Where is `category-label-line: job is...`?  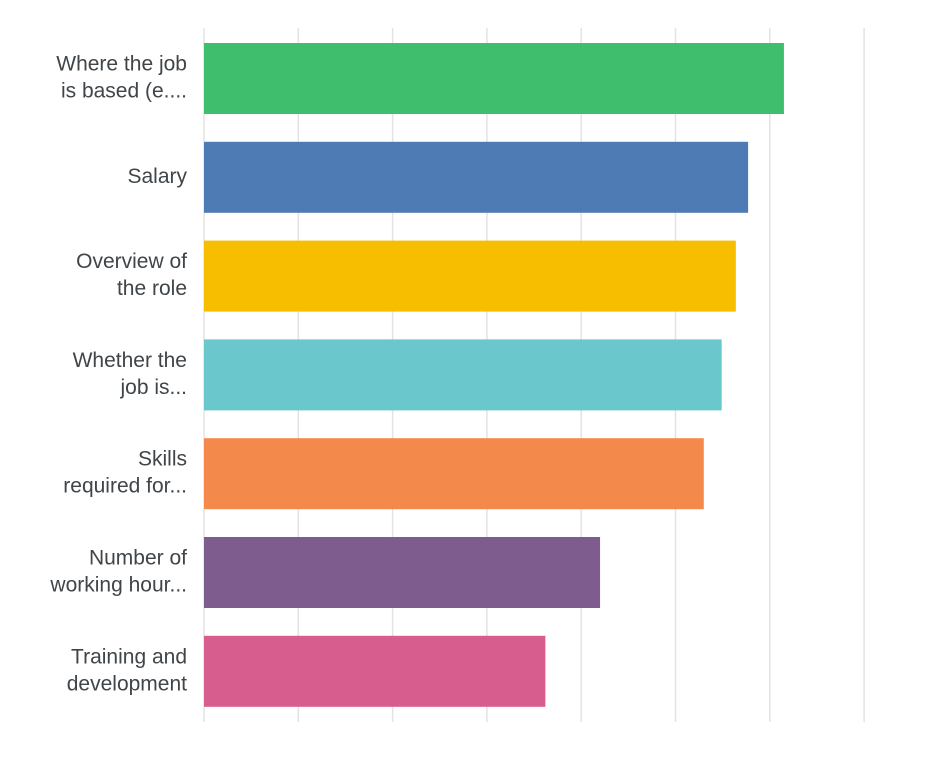
category-label-line: job is... is located at coordinates (153, 387).